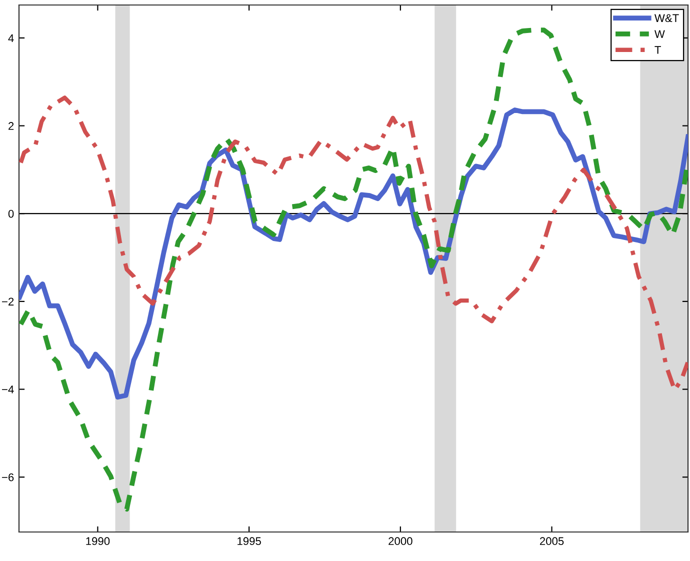 The width and height of the screenshot is (690, 561). What do you see at coordinates (11, 126) in the screenshot?
I see `y-tick-label: 2` at bounding box center [11, 126].